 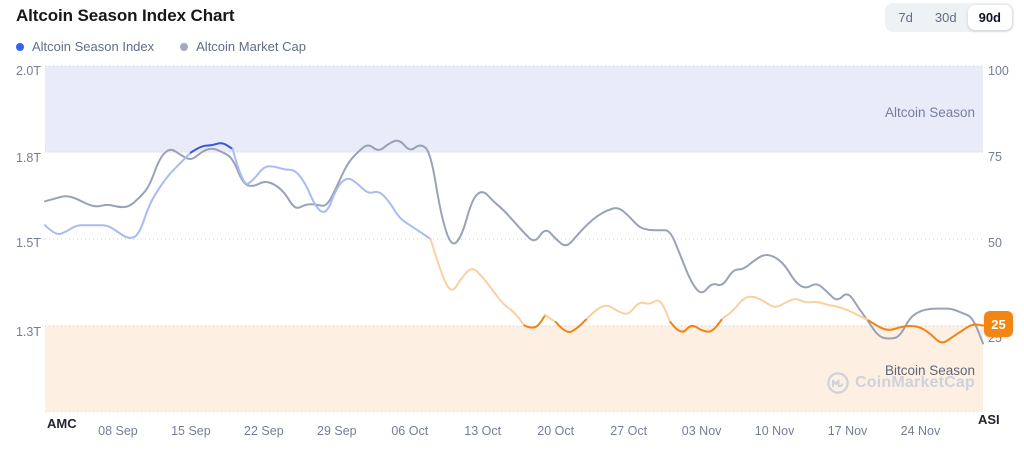 What do you see at coordinates (946, 17) in the screenshot?
I see `range-button-30d: 30d` at bounding box center [946, 17].